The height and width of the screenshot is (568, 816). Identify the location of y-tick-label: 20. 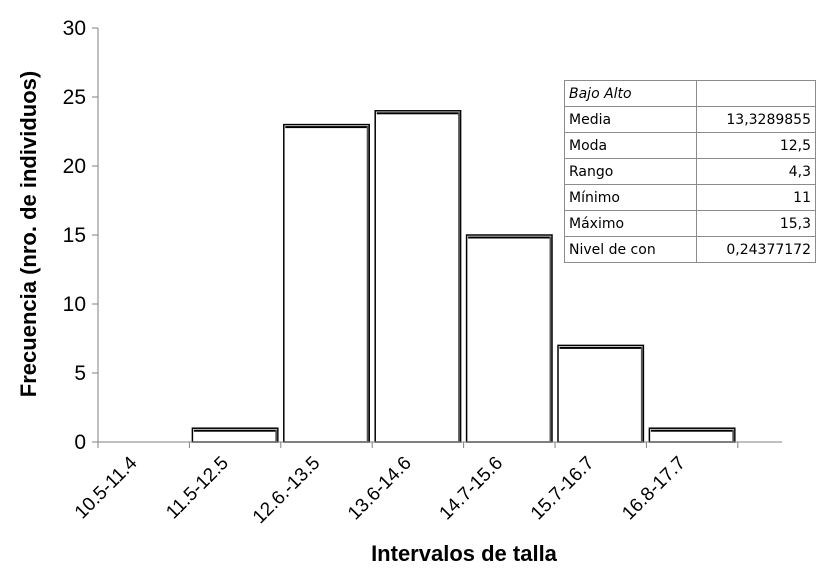
(74, 166).